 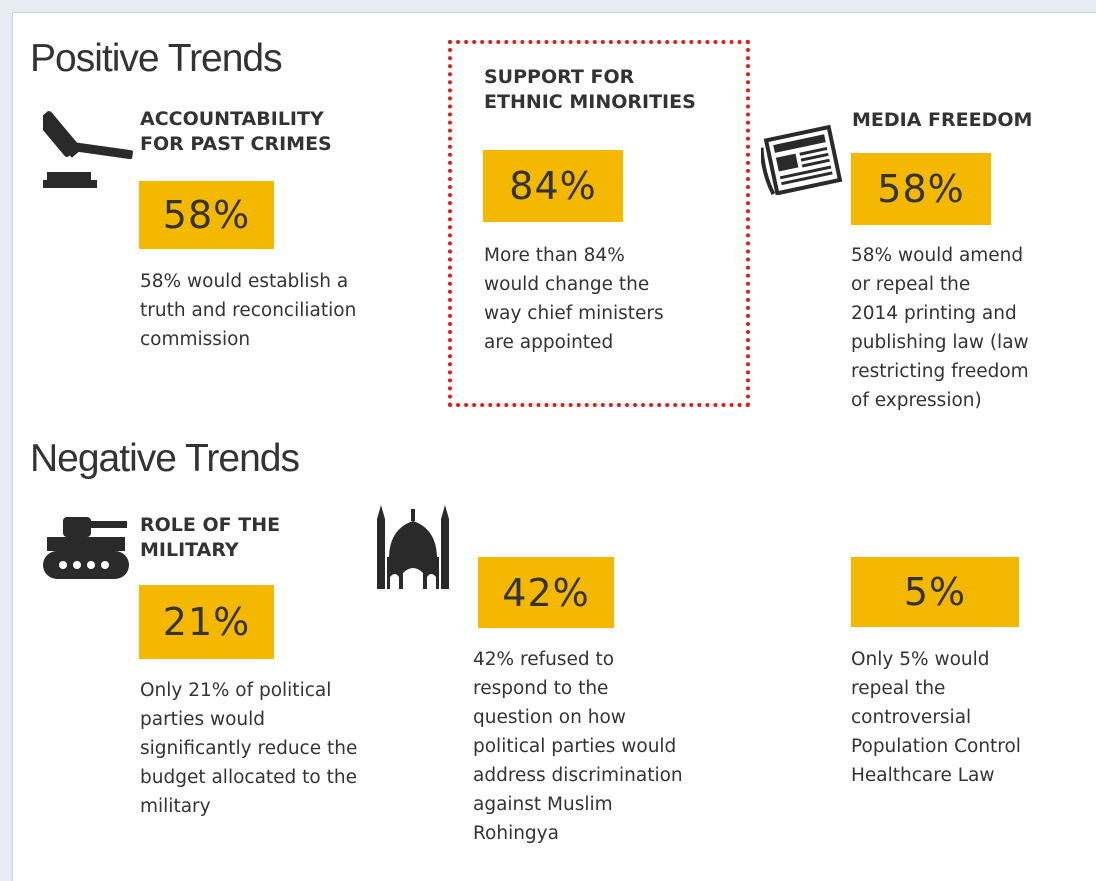 What do you see at coordinates (599, 223) in the screenshot?
I see `highlight-box` at bounding box center [599, 223].